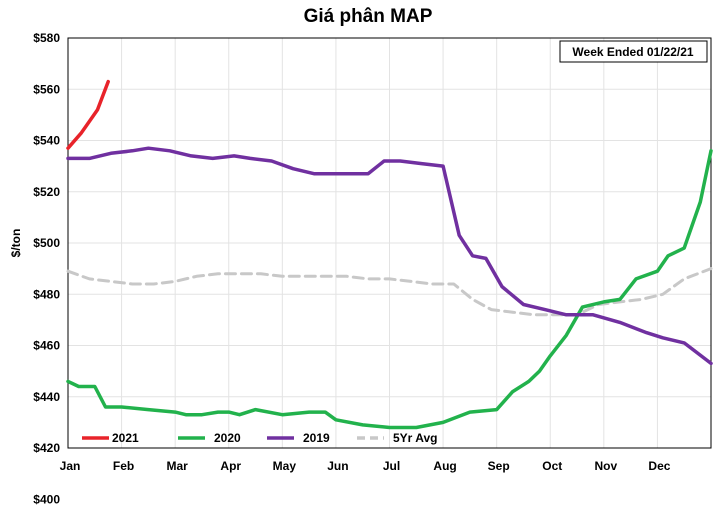  What do you see at coordinates (46, 243) in the screenshot?
I see `y-tick-label: $500` at bounding box center [46, 243].